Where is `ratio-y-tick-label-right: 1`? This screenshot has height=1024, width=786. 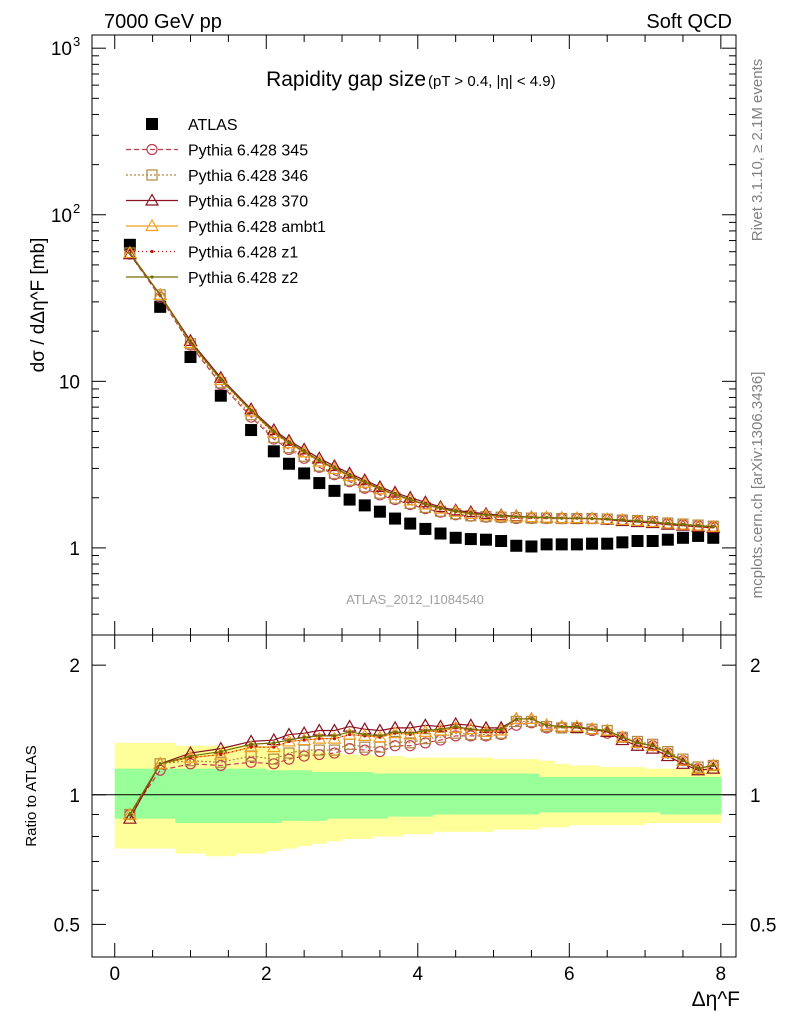
ratio-y-tick-label-right: 1 is located at coordinates (755, 796).